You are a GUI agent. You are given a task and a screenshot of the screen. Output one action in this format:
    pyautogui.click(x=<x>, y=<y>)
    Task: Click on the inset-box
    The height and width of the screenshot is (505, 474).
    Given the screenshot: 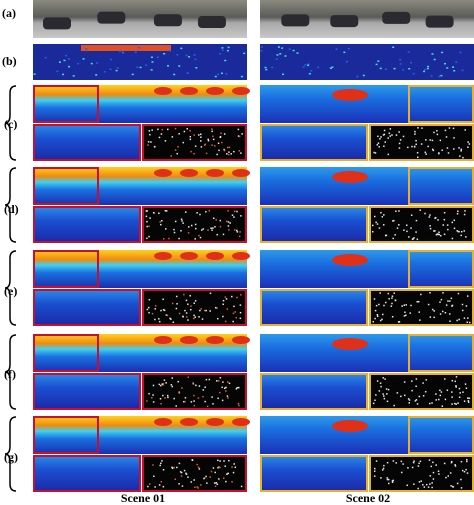 What is the action you would take?
    pyautogui.click(x=66, y=104)
    